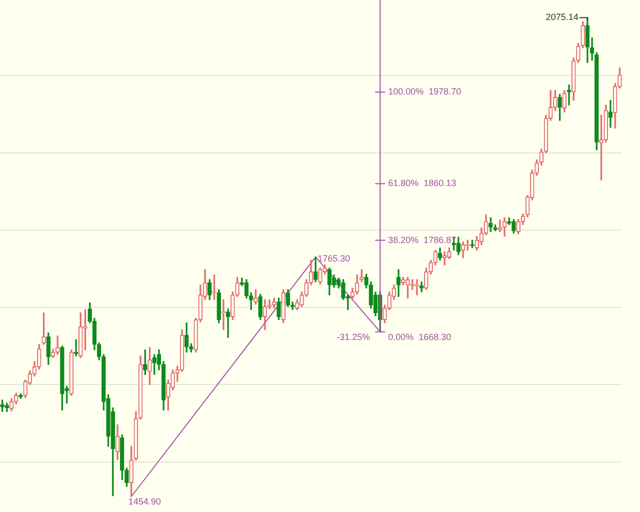  What do you see at coordinates (562, 17) in the screenshot?
I see `annotation: 2075.14` at bounding box center [562, 17].